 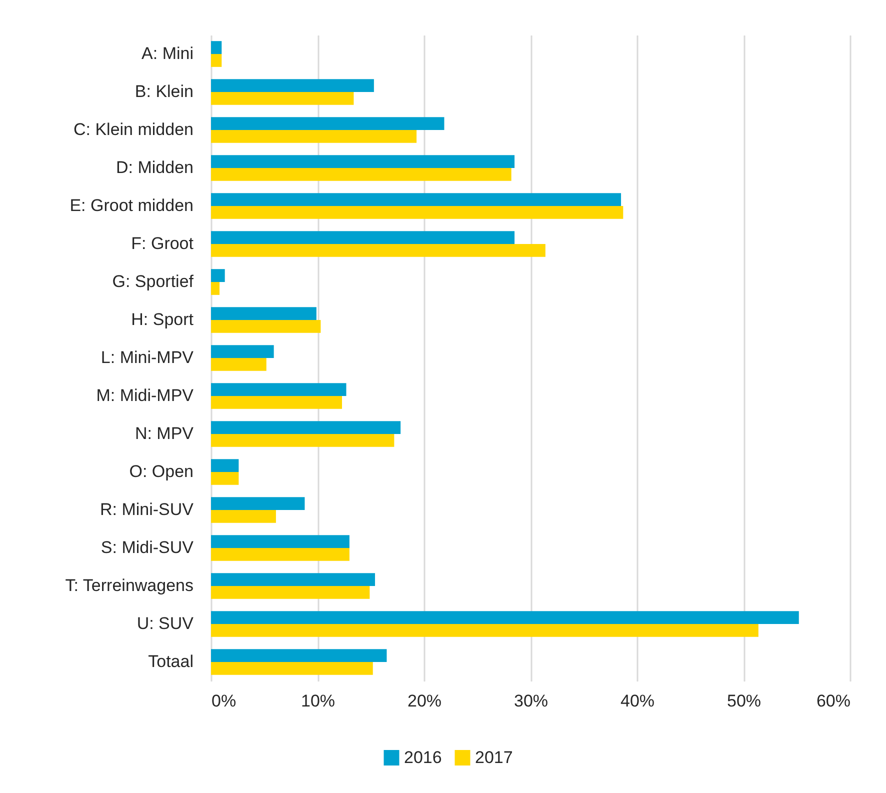 What do you see at coordinates (168, 53) in the screenshot?
I see `y-tick-label: A: Mini` at bounding box center [168, 53].